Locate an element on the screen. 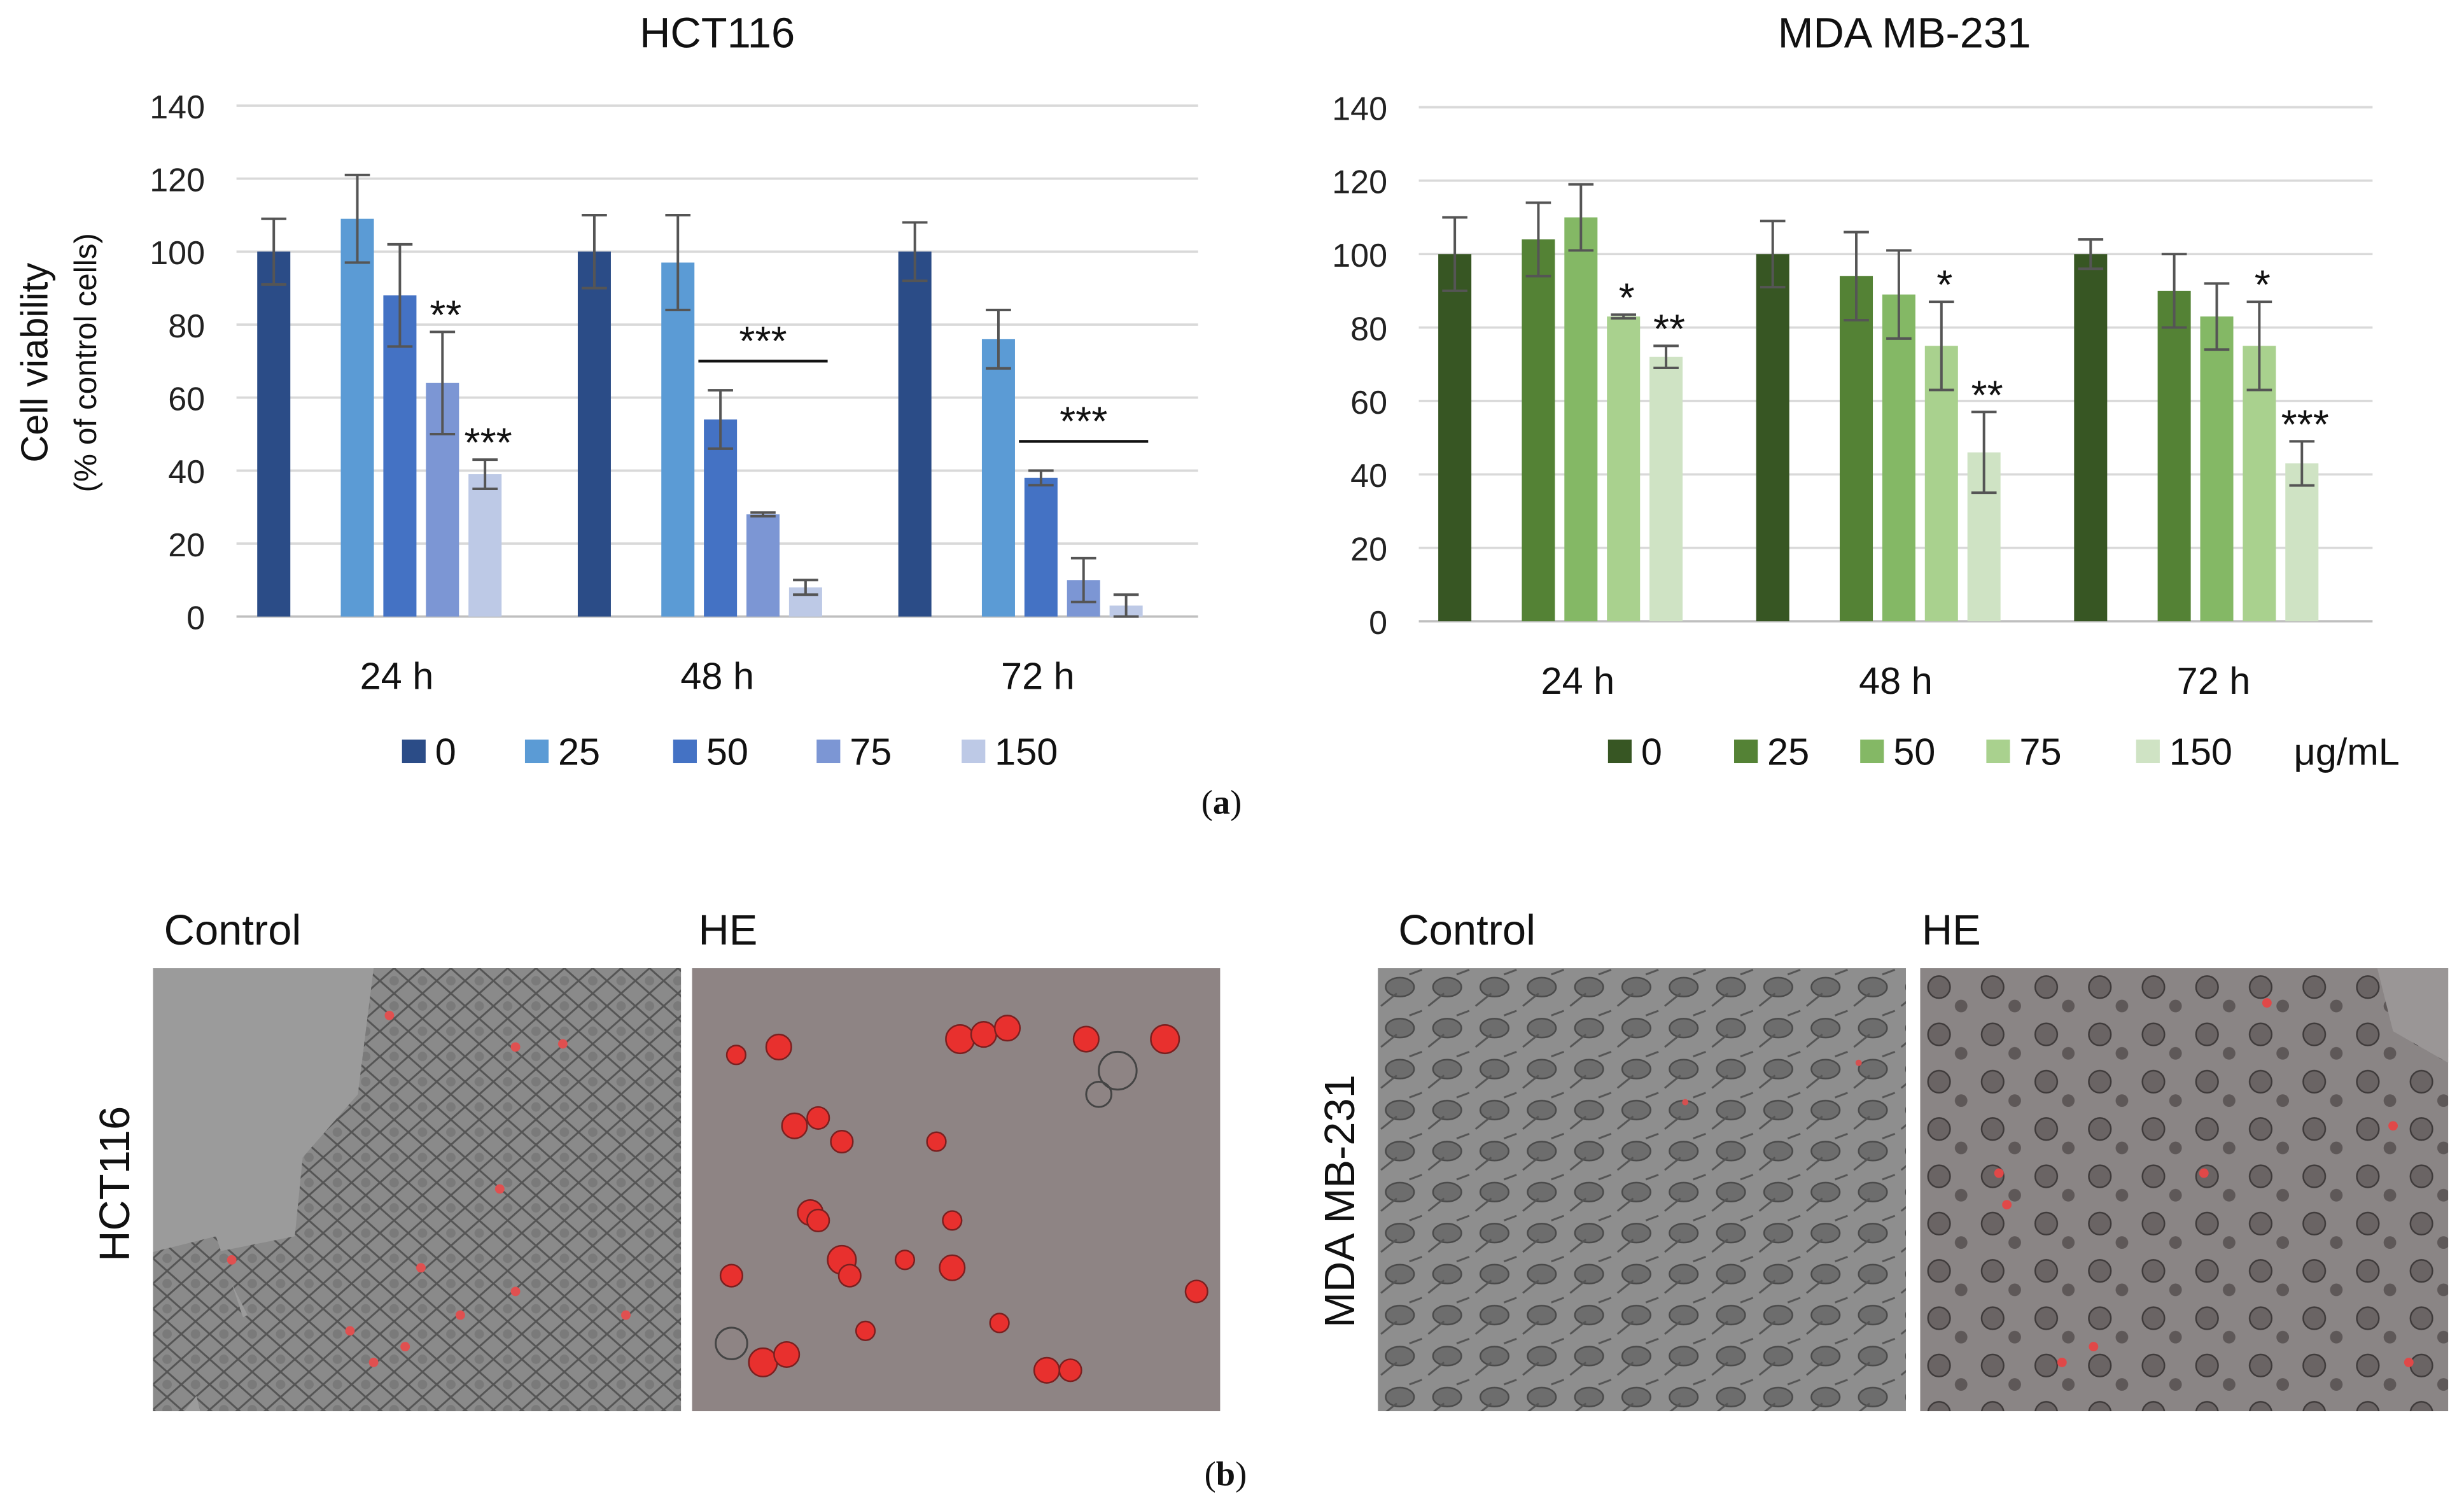 The height and width of the screenshot is (1506, 2464). chart-title: MDA MB-231 is located at coordinates (1904, 33).